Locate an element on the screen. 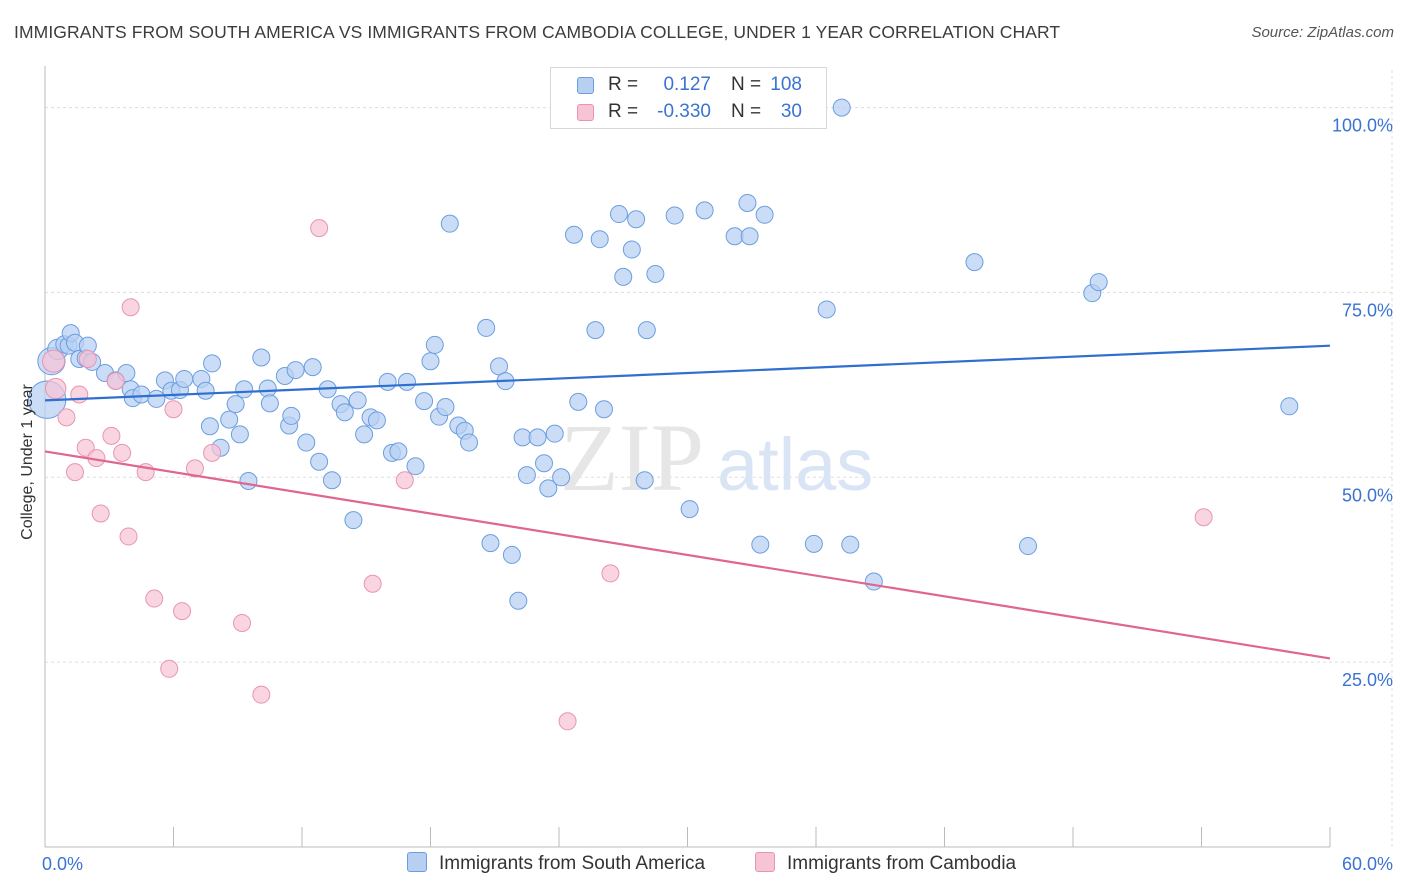 The image size is (1406, 892). legend-swatch-blue is located at coordinates (585, 85).